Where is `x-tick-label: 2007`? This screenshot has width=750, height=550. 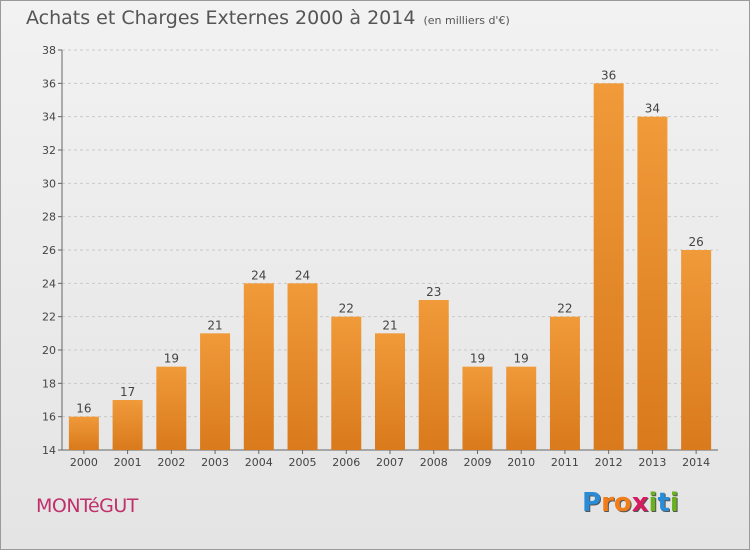
x-tick-label: 2007 is located at coordinates (390, 462).